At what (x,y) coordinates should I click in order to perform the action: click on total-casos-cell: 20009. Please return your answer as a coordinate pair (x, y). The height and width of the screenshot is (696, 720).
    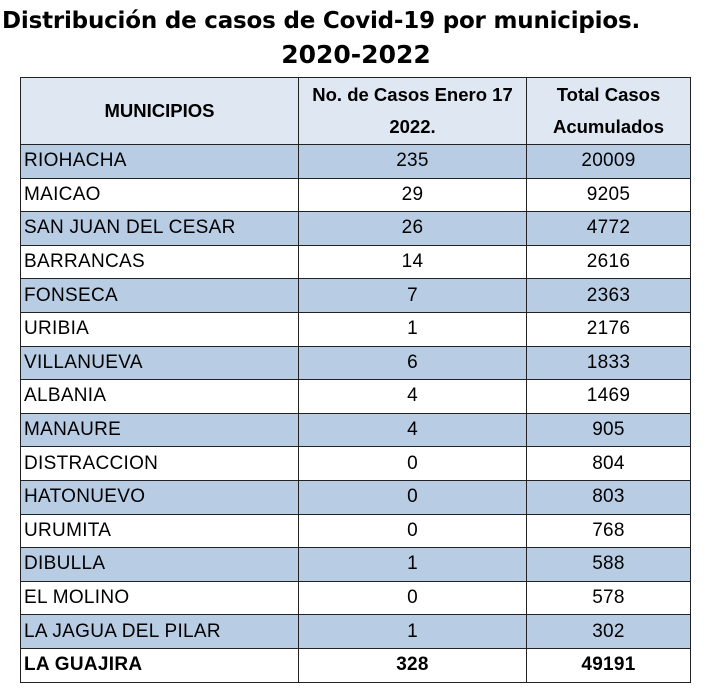
    Looking at the image, I should click on (608, 161).